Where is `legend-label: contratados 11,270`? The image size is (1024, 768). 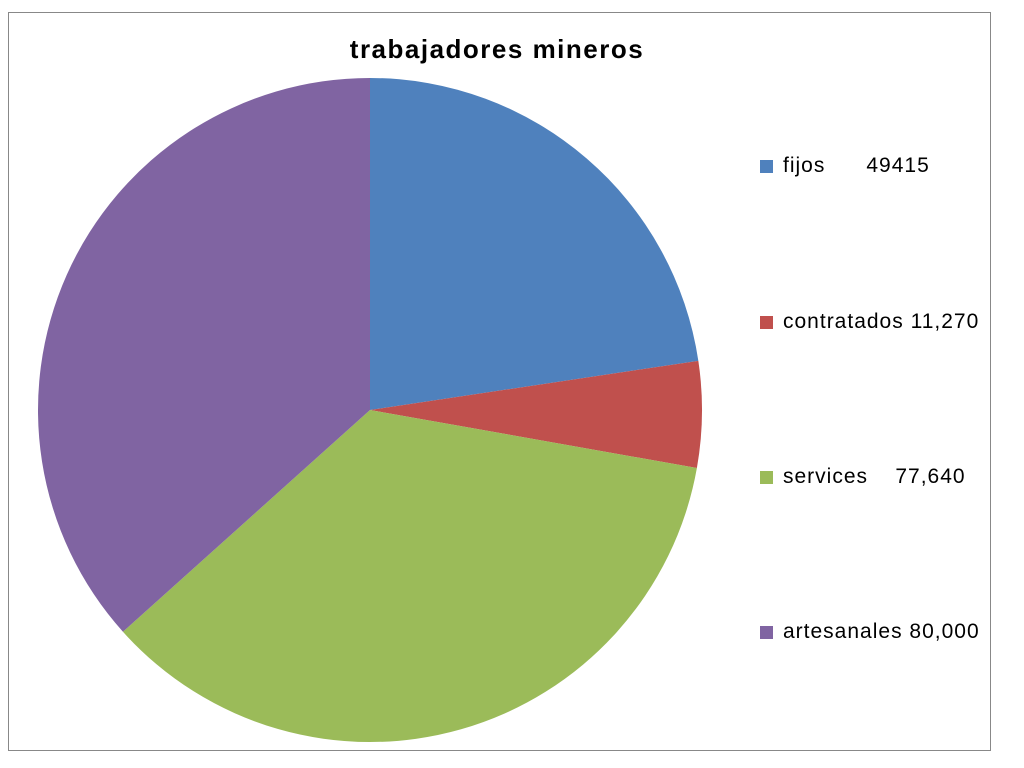 legend-label: contratados 11,270 is located at coordinates (881, 321).